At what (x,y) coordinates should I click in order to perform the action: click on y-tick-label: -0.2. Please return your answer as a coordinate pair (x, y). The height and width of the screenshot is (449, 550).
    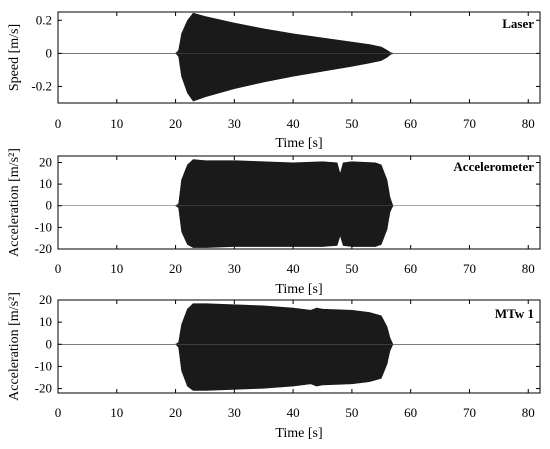
    Looking at the image, I should click on (41, 85).